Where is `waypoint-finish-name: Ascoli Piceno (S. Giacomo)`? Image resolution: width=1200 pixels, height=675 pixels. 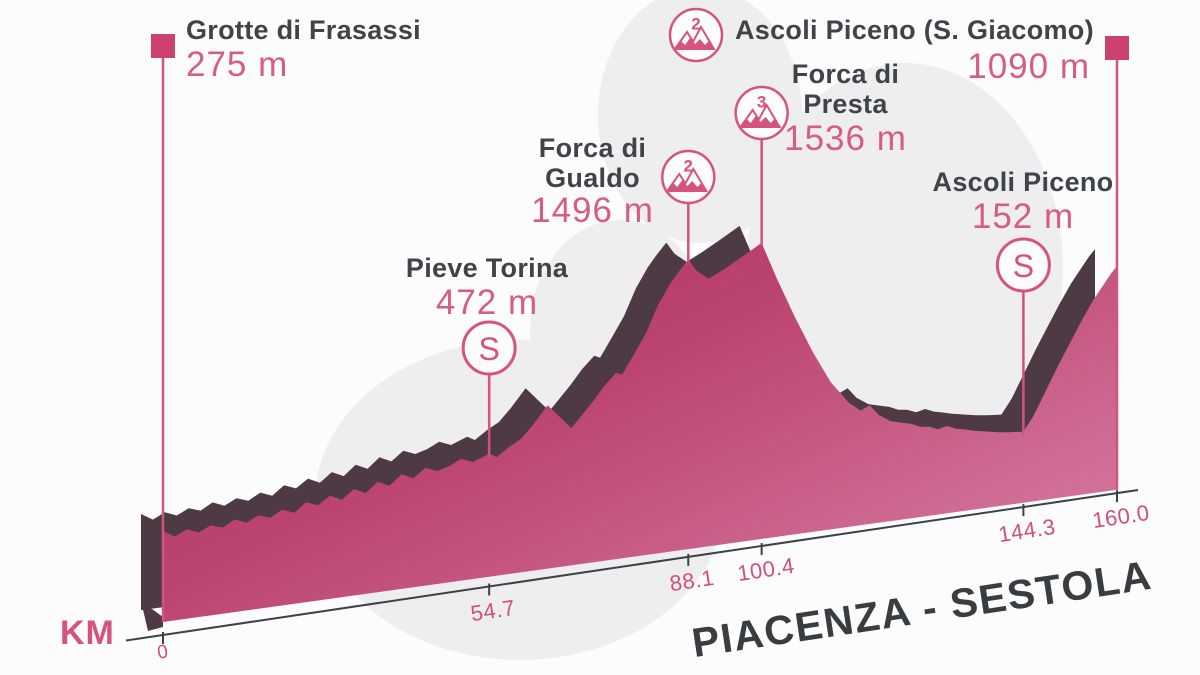 waypoint-finish-name: Ascoli Piceno (S. Giacomo) is located at coordinates (914, 30).